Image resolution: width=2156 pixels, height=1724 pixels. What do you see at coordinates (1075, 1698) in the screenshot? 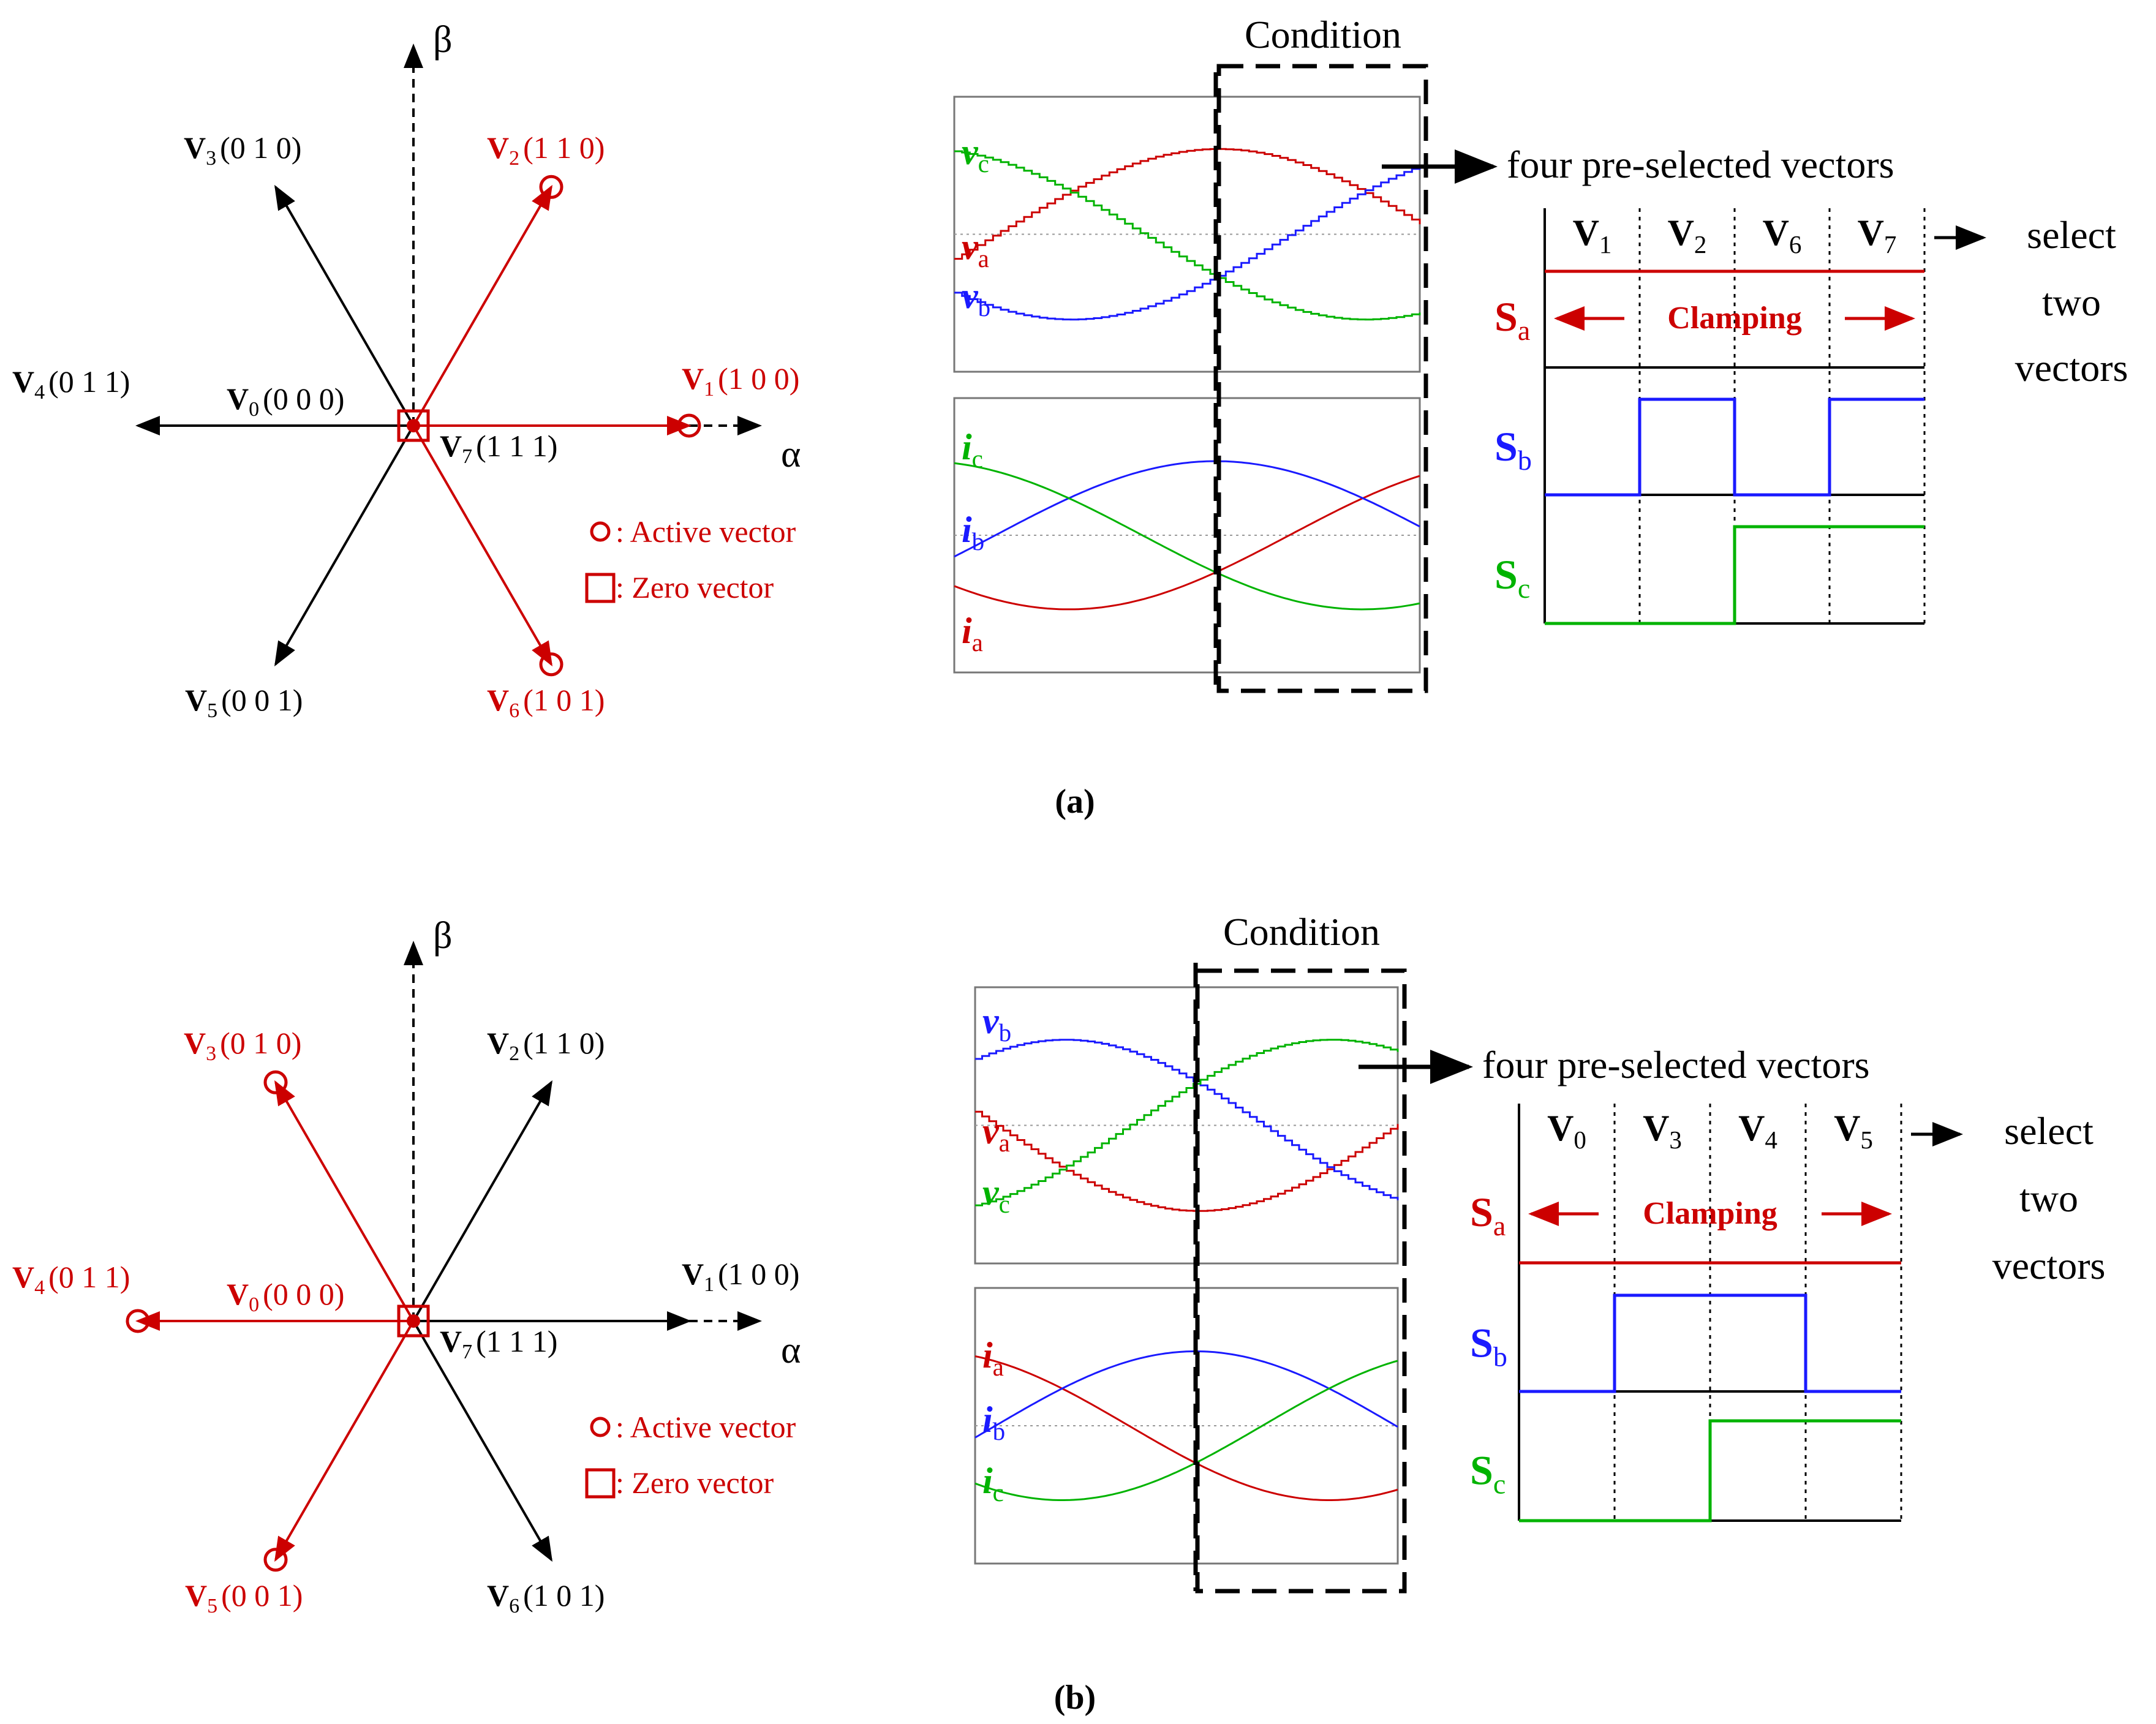
I see `panel-caption: (b)` at bounding box center [1075, 1698].